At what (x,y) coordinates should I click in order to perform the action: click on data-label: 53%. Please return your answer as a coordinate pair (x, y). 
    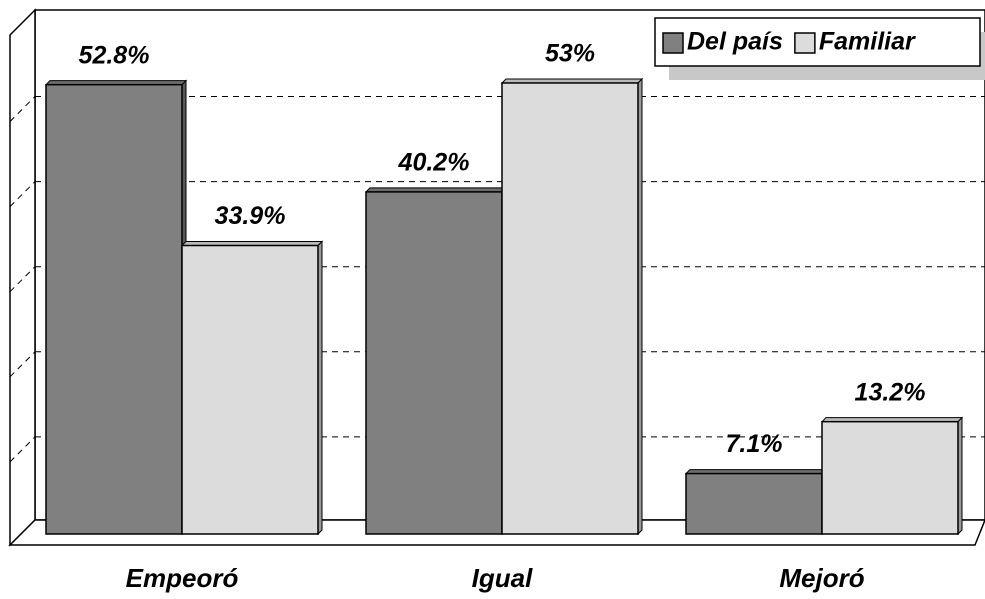
    Looking at the image, I should click on (570, 54).